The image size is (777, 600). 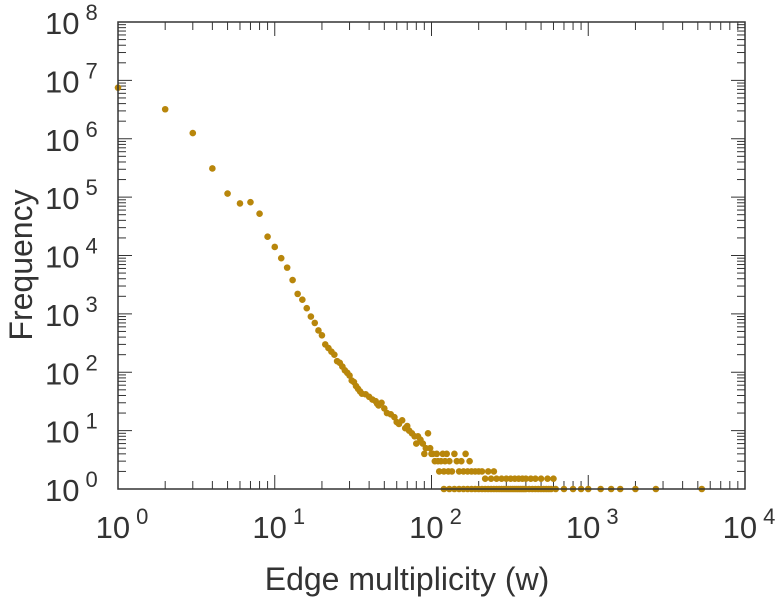 I want to click on x-tick-exponent: 3, so click(x=612, y=516).